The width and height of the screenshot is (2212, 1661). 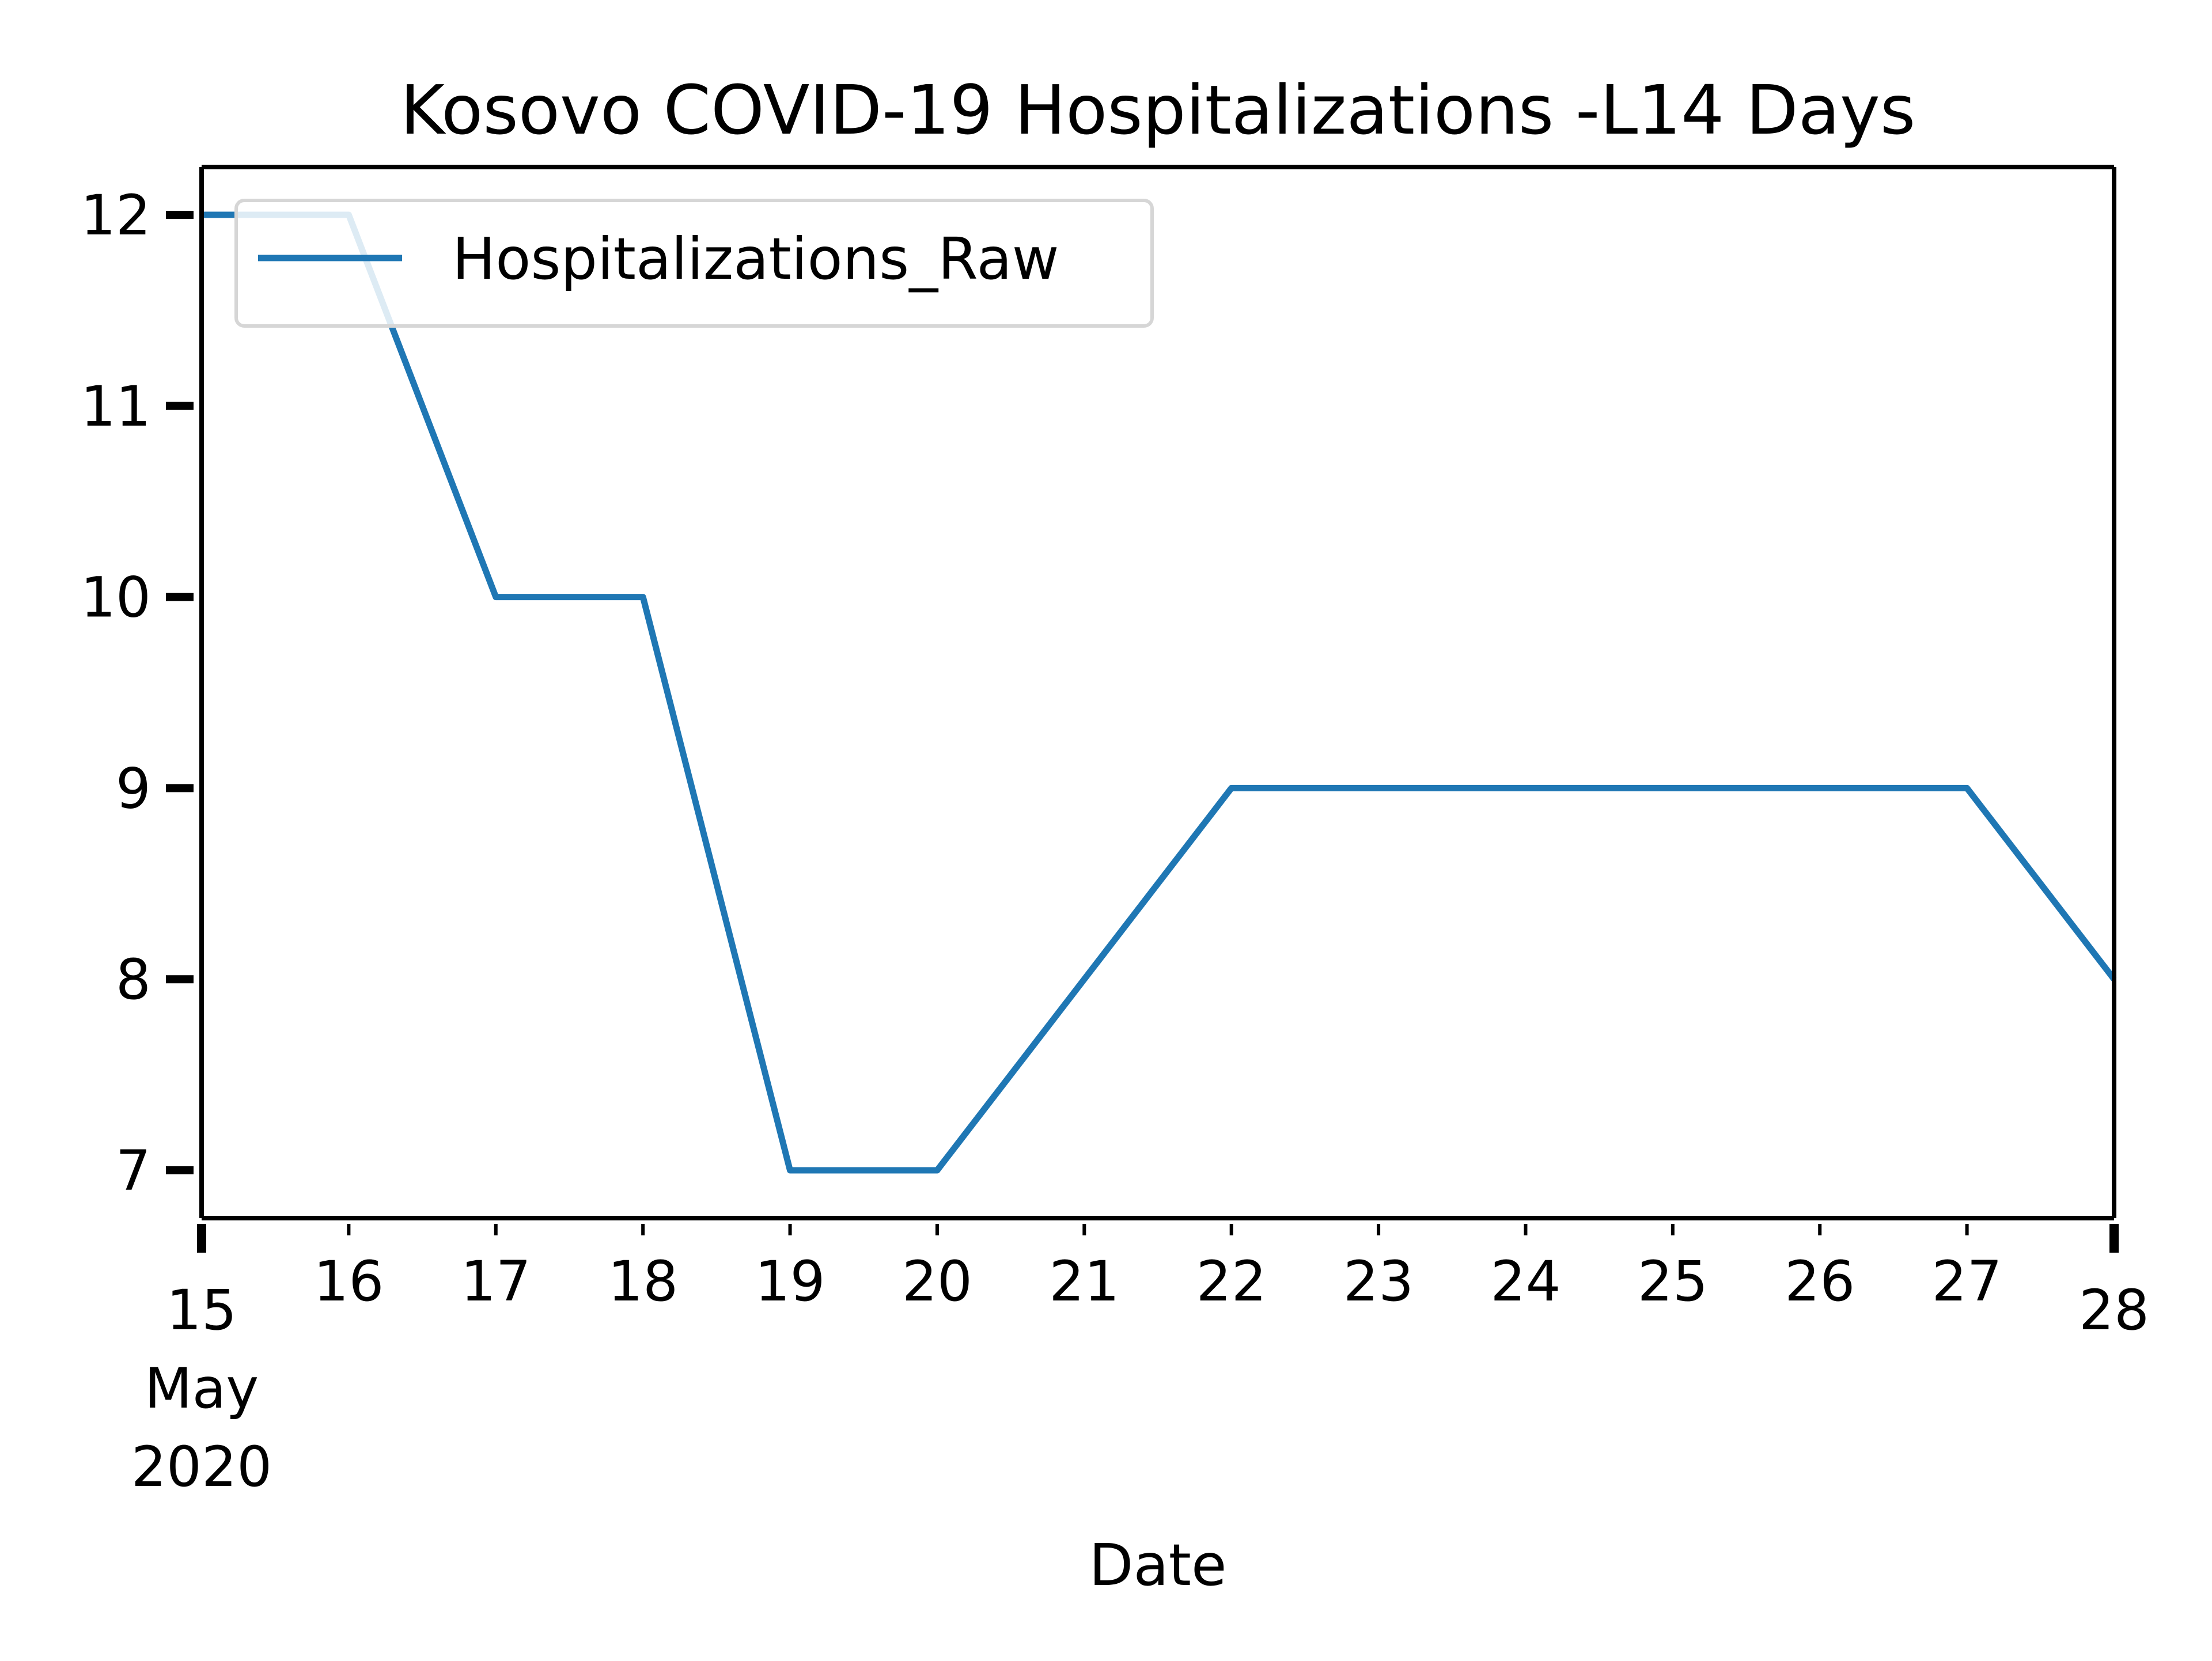 I want to click on y-tick-label: 11, so click(x=116, y=406).